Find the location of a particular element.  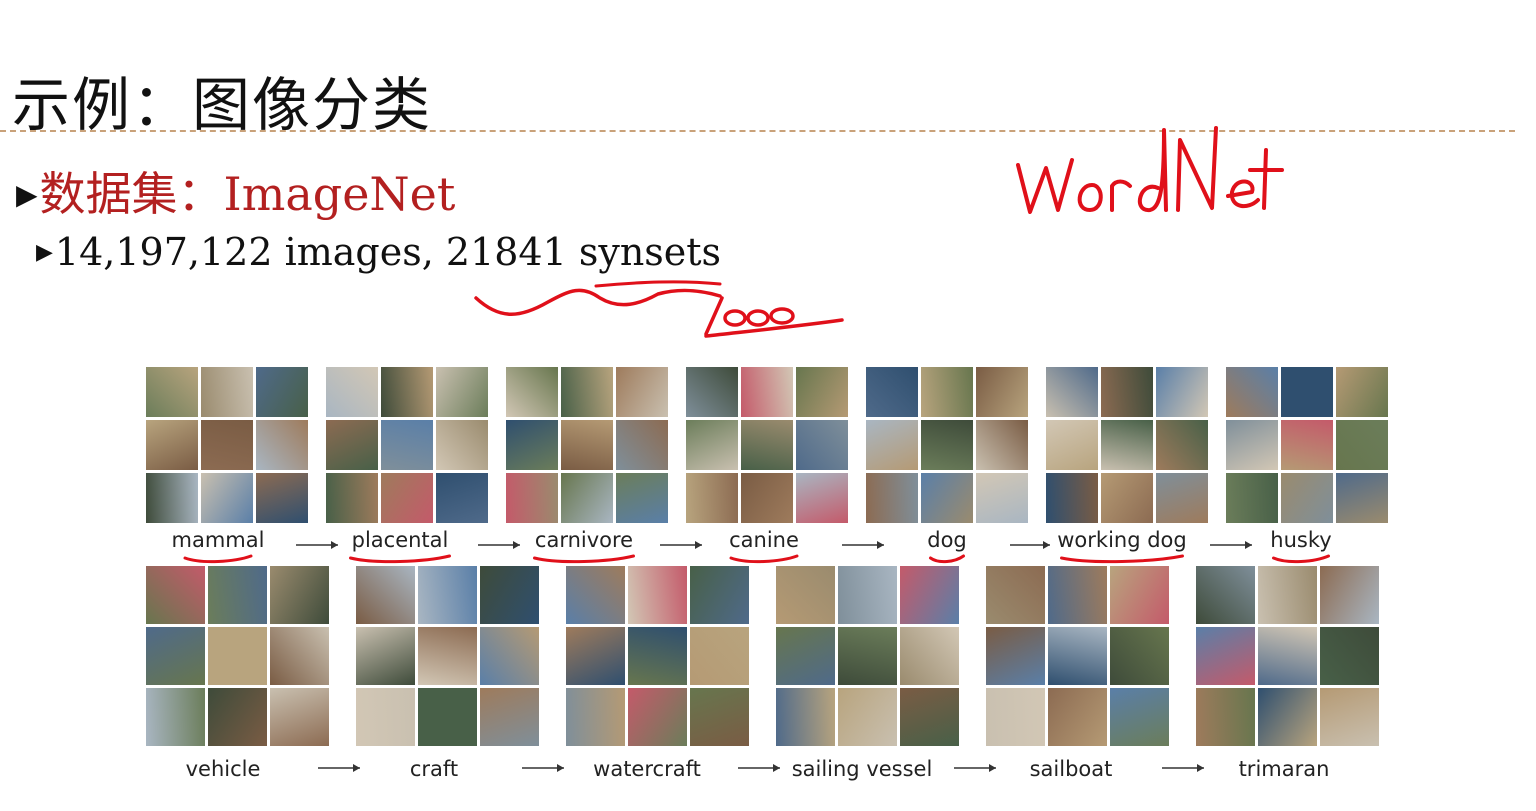

category-label: husky is located at coordinates (1301, 540).